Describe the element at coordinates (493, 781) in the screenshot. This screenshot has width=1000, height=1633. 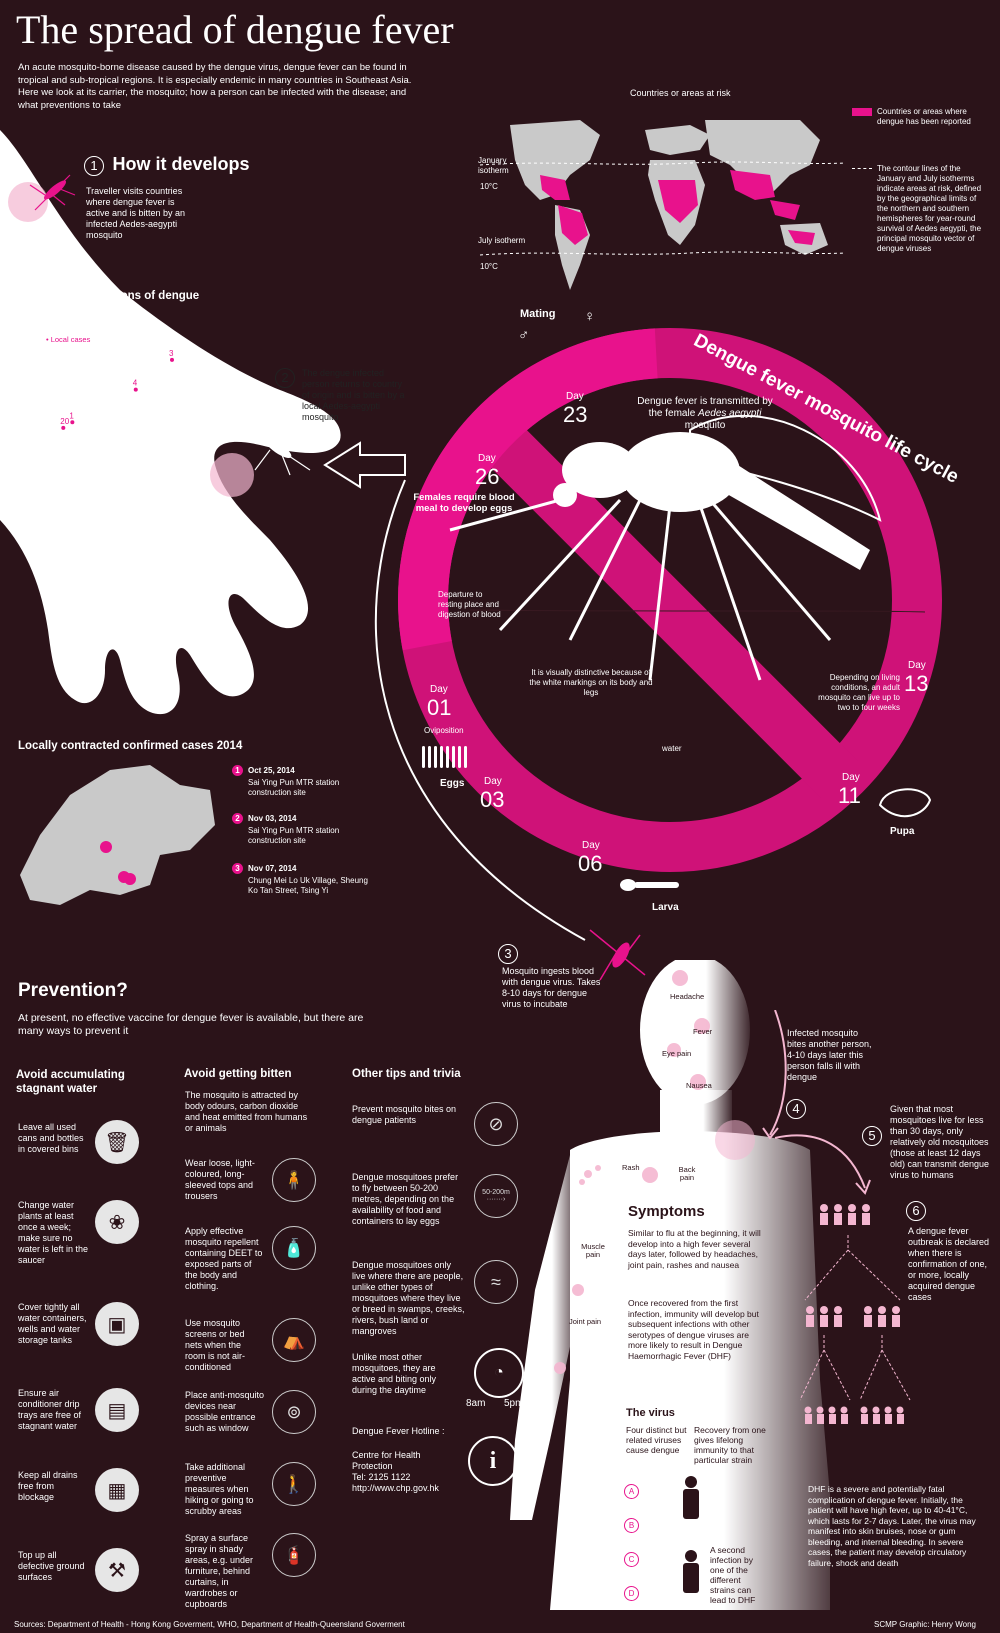
I see `day03-label: Day` at that location.